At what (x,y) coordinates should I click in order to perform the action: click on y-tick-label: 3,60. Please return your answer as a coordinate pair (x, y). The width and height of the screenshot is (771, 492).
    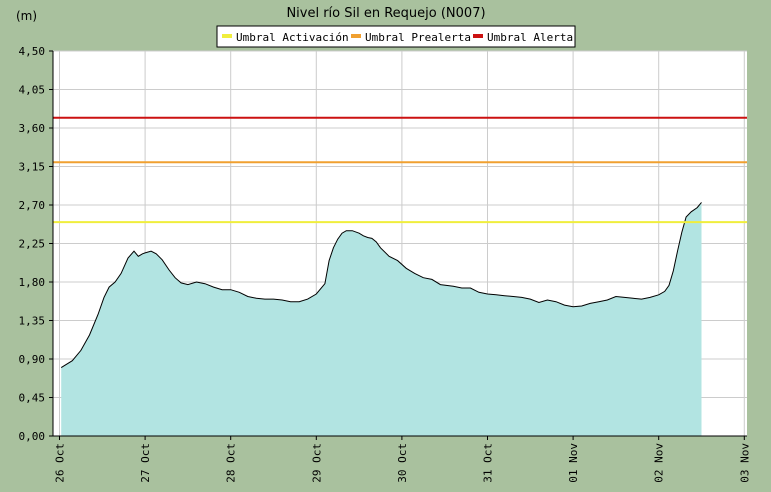
    Looking at the image, I should click on (32, 128).